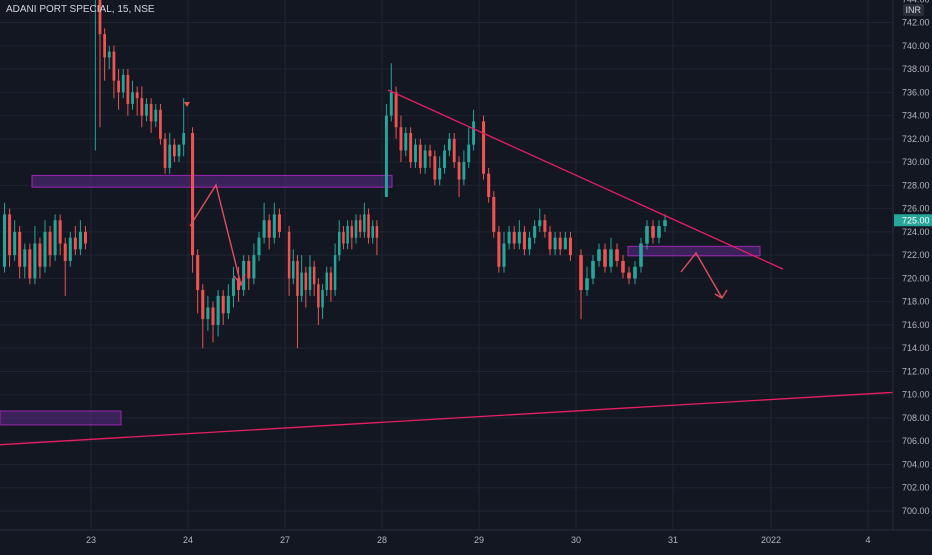 This screenshot has height=555, width=932. Describe the element at coordinates (916, 46) in the screenshot. I see `price-tick-label: 740.00` at that location.